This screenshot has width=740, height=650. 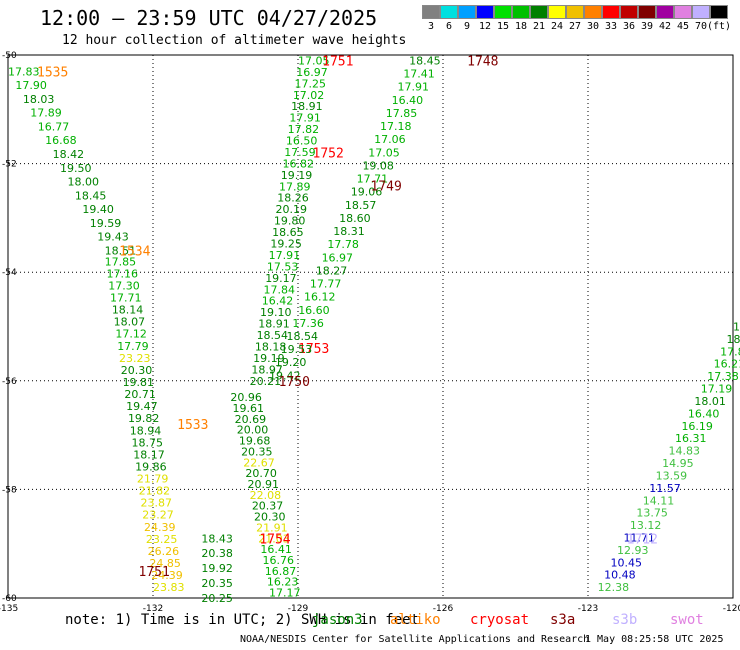 What do you see at coordinates (140, 394) in the screenshot?
I see `swh-value: 20.71` at bounding box center [140, 394].